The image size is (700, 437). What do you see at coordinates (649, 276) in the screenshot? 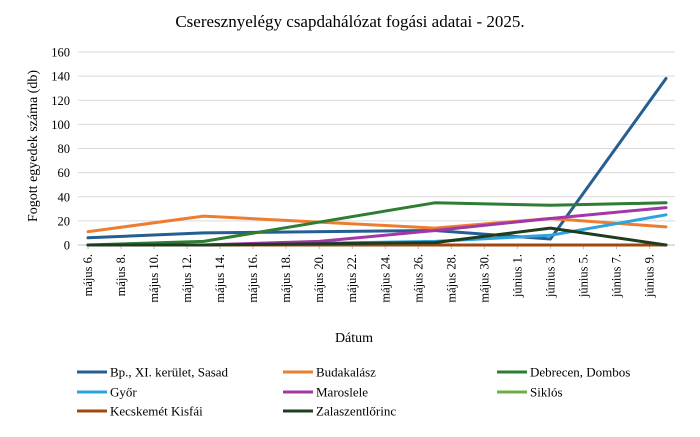
I see `x-tick-label: június 9.` at bounding box center [649, 276].